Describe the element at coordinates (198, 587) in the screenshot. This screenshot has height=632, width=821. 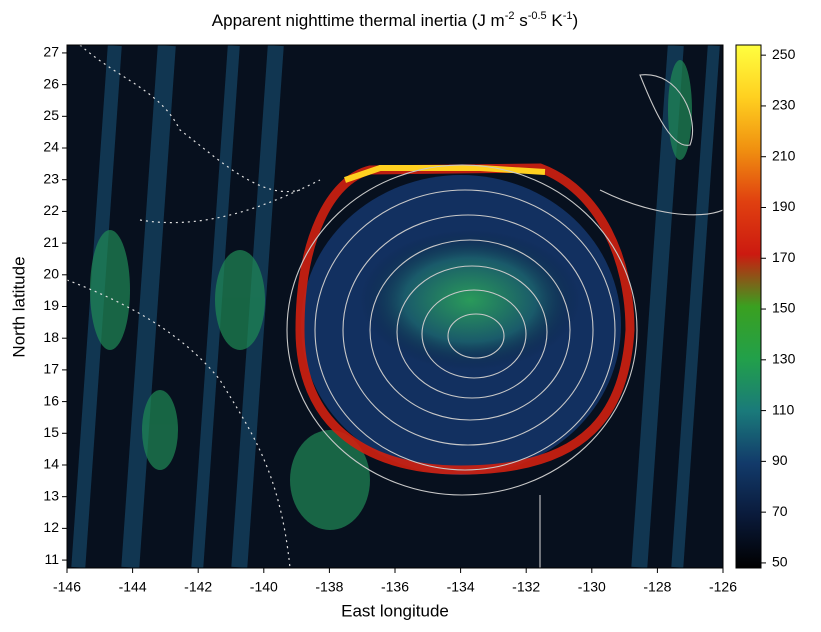
I see `x-tick-label: -142` at that location.